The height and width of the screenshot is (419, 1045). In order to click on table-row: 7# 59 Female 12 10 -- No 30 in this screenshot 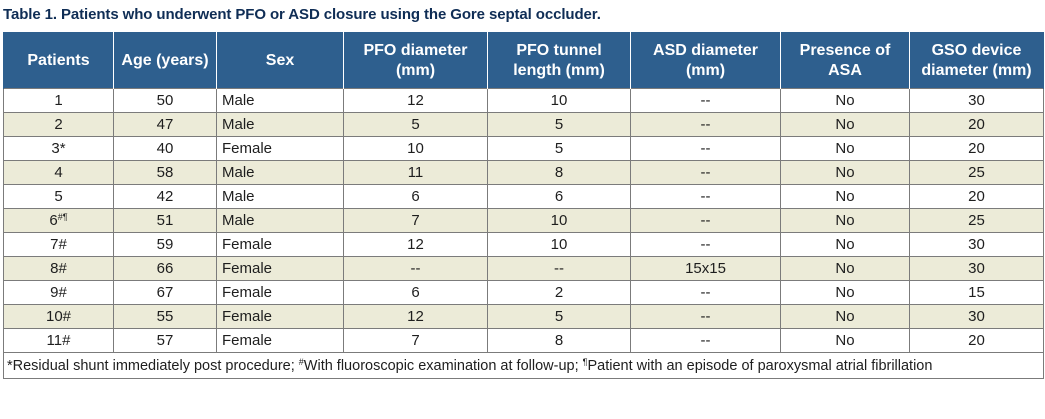, I will do `click(523, 244)`.